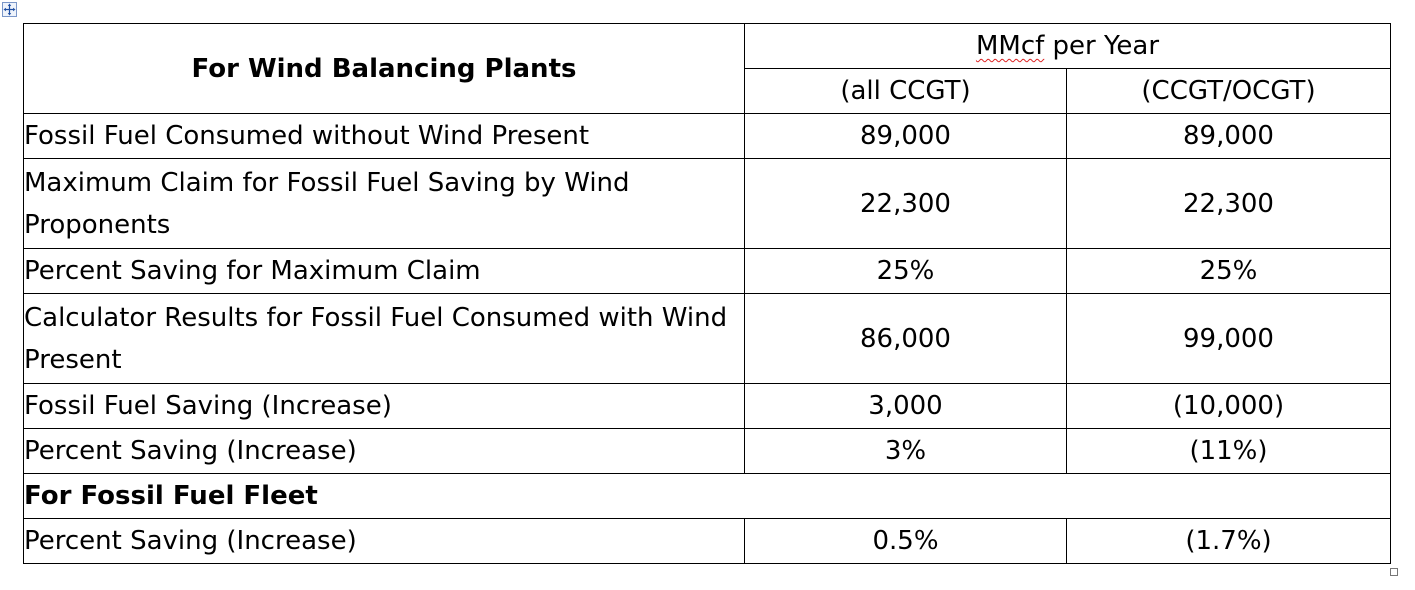 This screenshot has height=590, width=1415. I want to click on cell-all-ccgt: 22,300, so click(905, 203).